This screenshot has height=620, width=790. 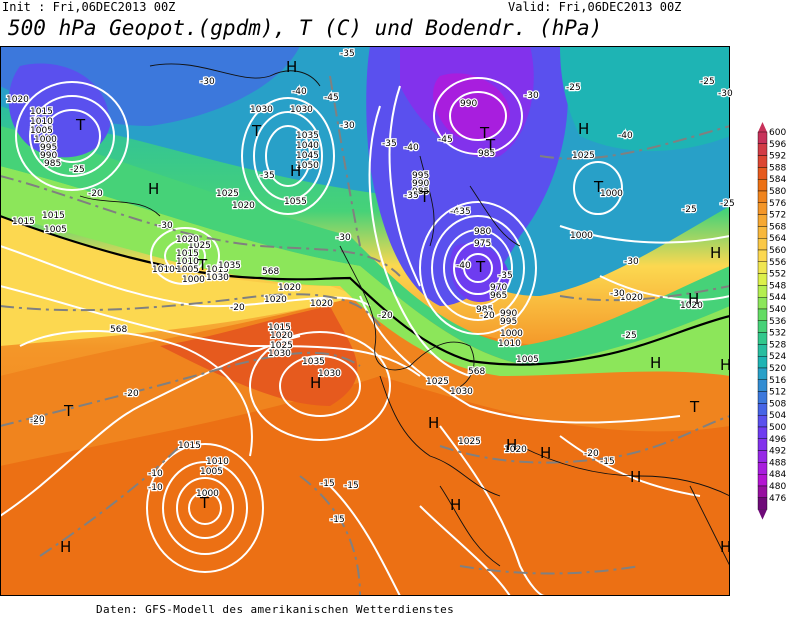 I want to click on colorbar-level-label: 504, so click(x=777, y=416).